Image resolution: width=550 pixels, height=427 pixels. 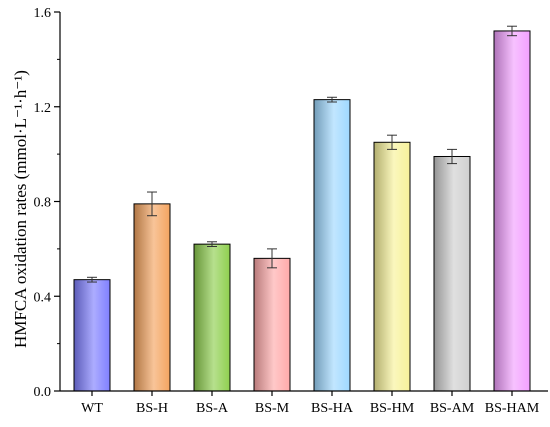 What do you see at coordinates (43, 13) in the screenshot?
I see `y-tick-label: 1.6` at bounding box center [43, 13].